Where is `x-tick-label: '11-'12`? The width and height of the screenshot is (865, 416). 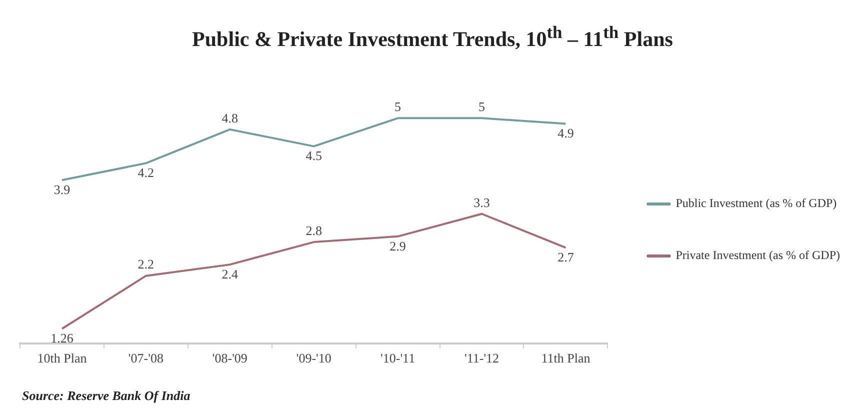 x-tick-label: '11-'12 is located at coordinates (482, 358).